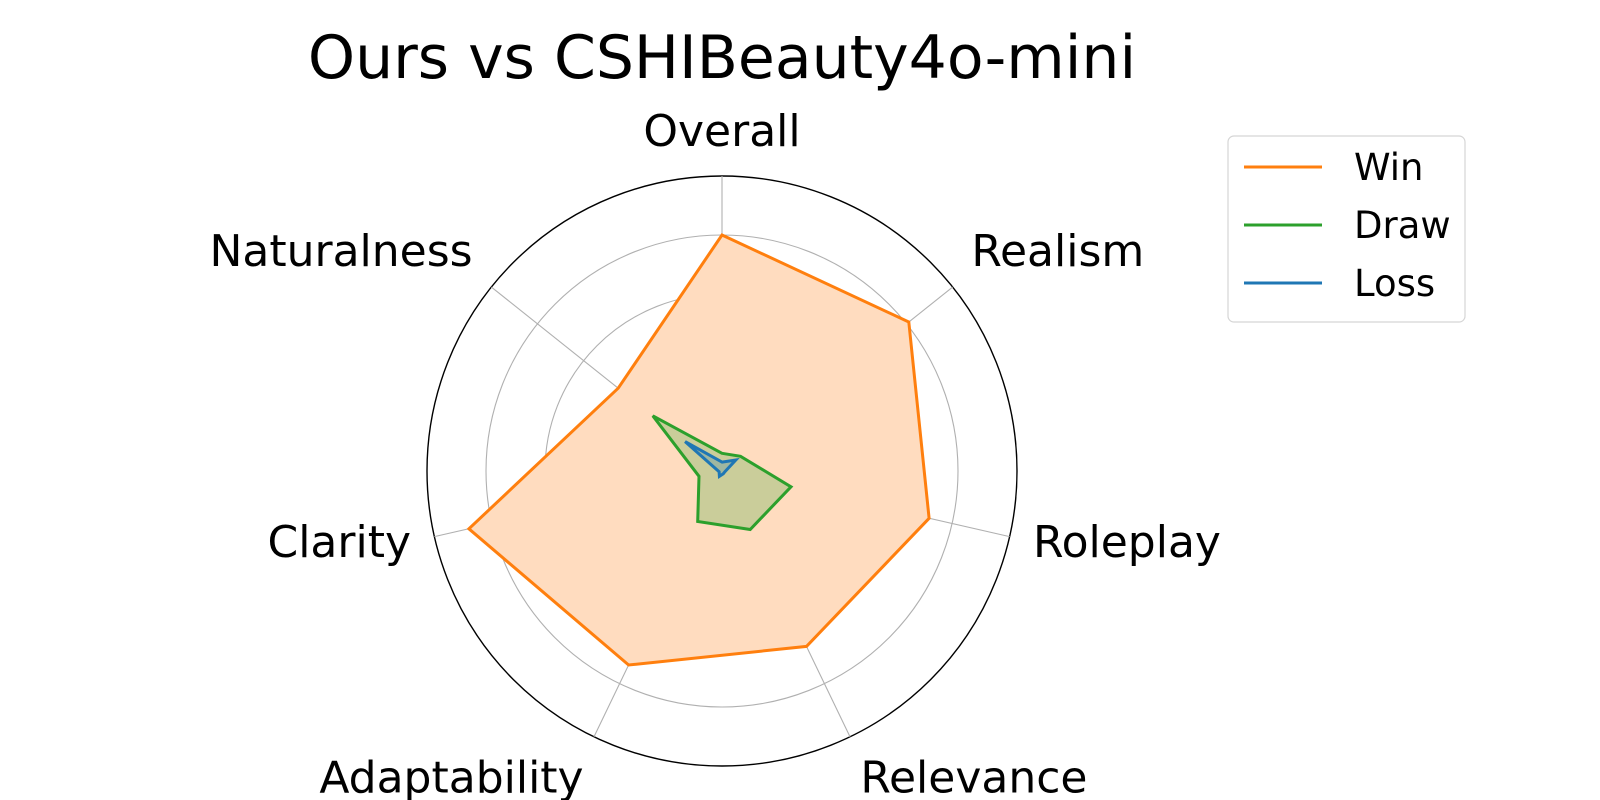 The height and width of the screenshot is (800, 1600). What do you see at coordinates (1394, 283) in the screenshot?
I see `legend-label-loss: Loss` at bounding box center [1394, 283].